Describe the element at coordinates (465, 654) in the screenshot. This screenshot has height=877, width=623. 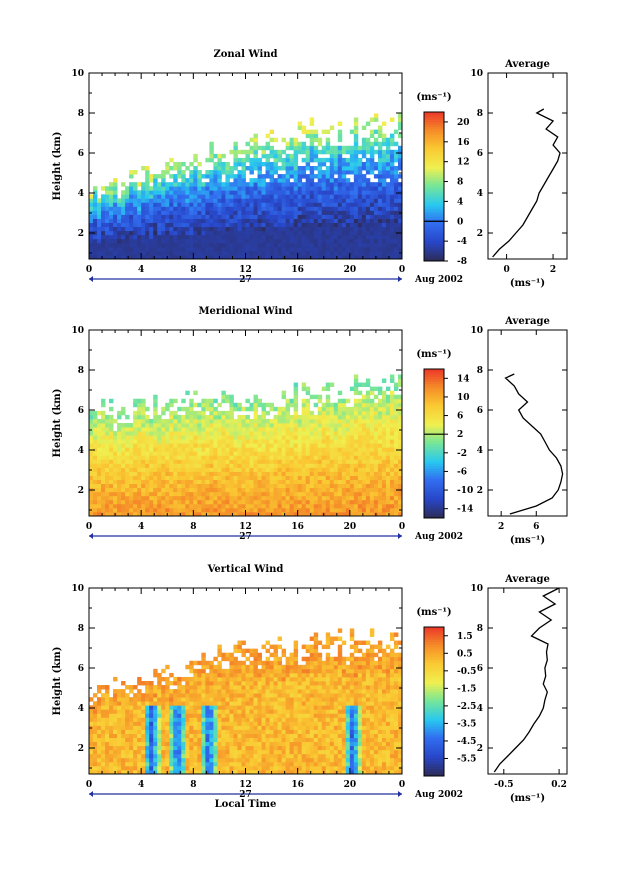
I see `colorbar-tick-label: 0.5` at that location.